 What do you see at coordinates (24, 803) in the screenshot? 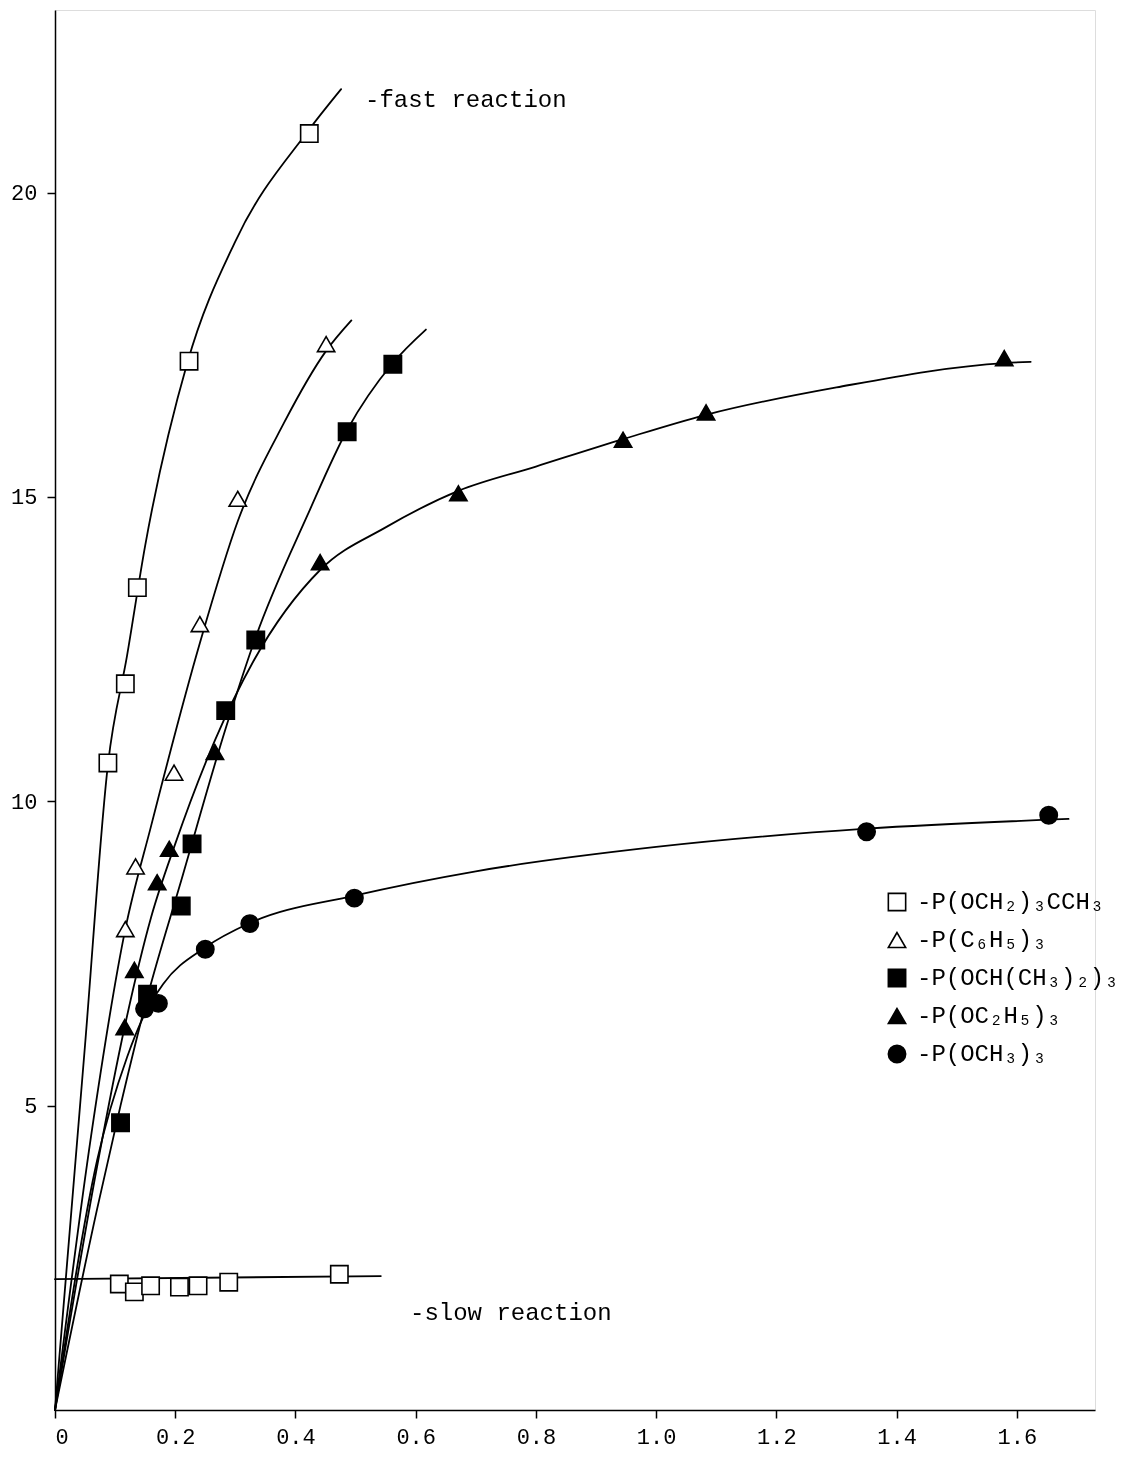
I see `y-tick-label: 10` at bounding box center [24, 803].